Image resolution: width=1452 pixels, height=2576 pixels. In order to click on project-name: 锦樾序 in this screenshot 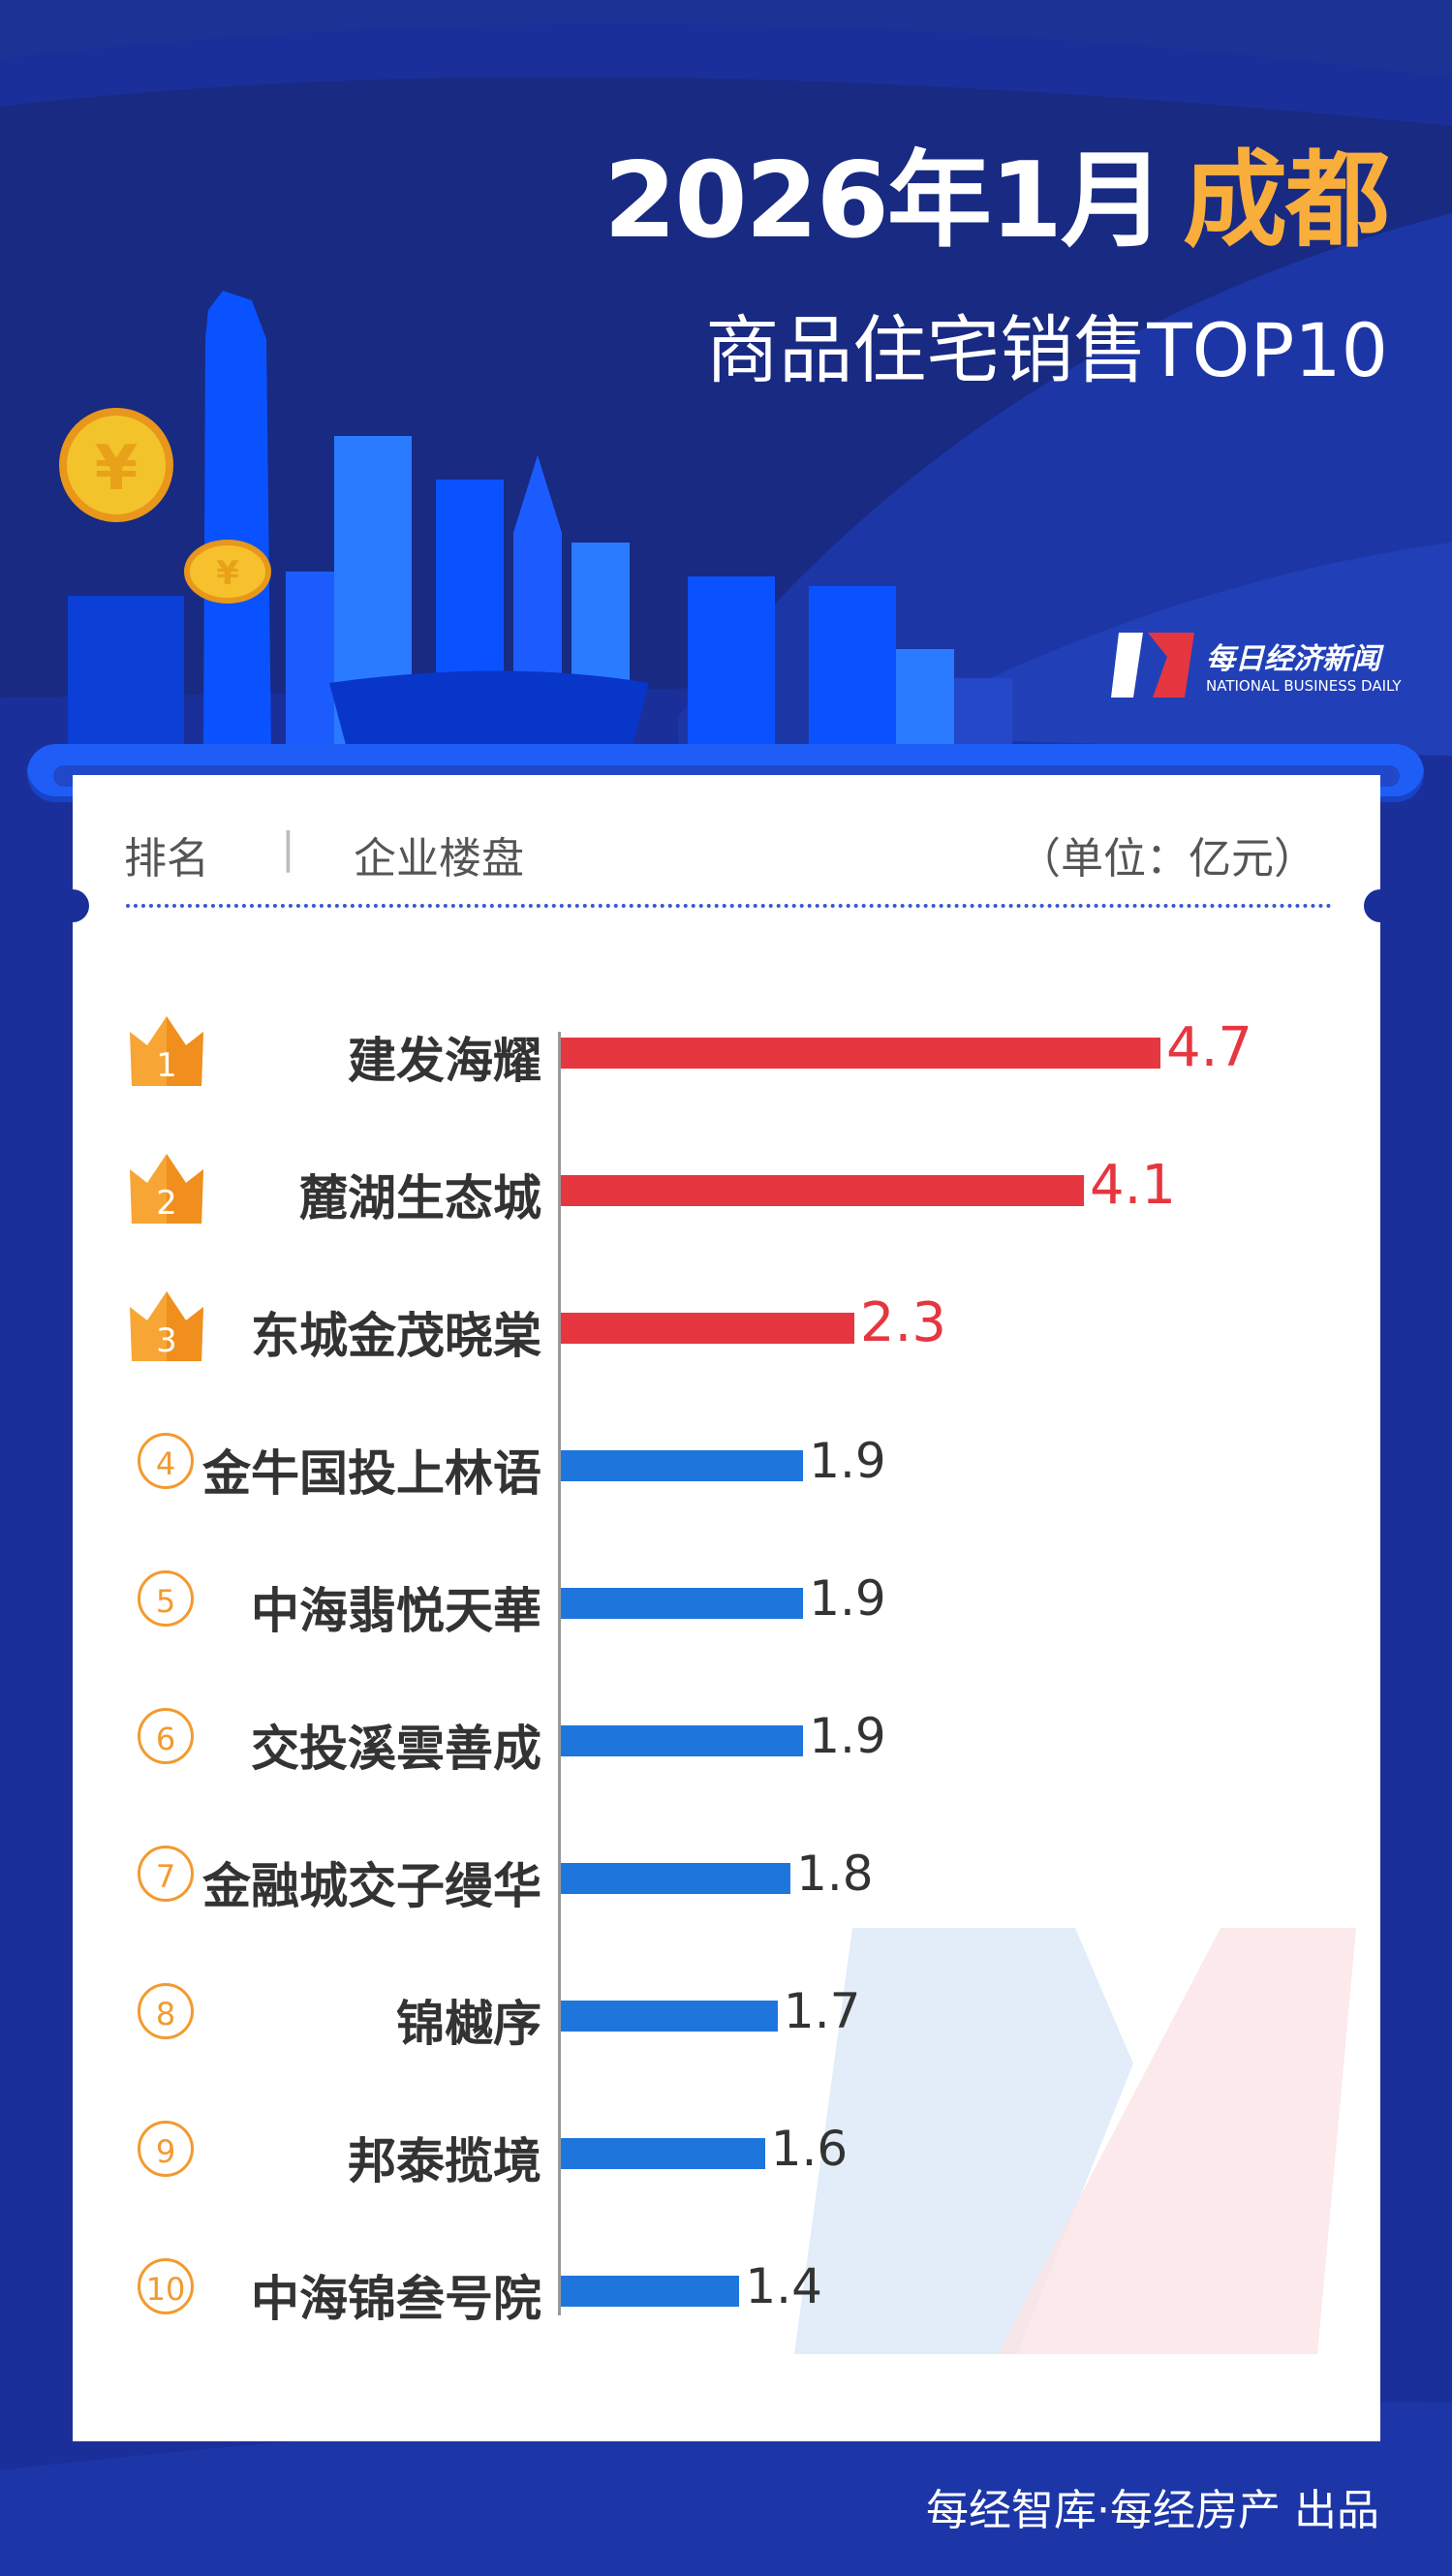, I will do `click(468, 2024)`.